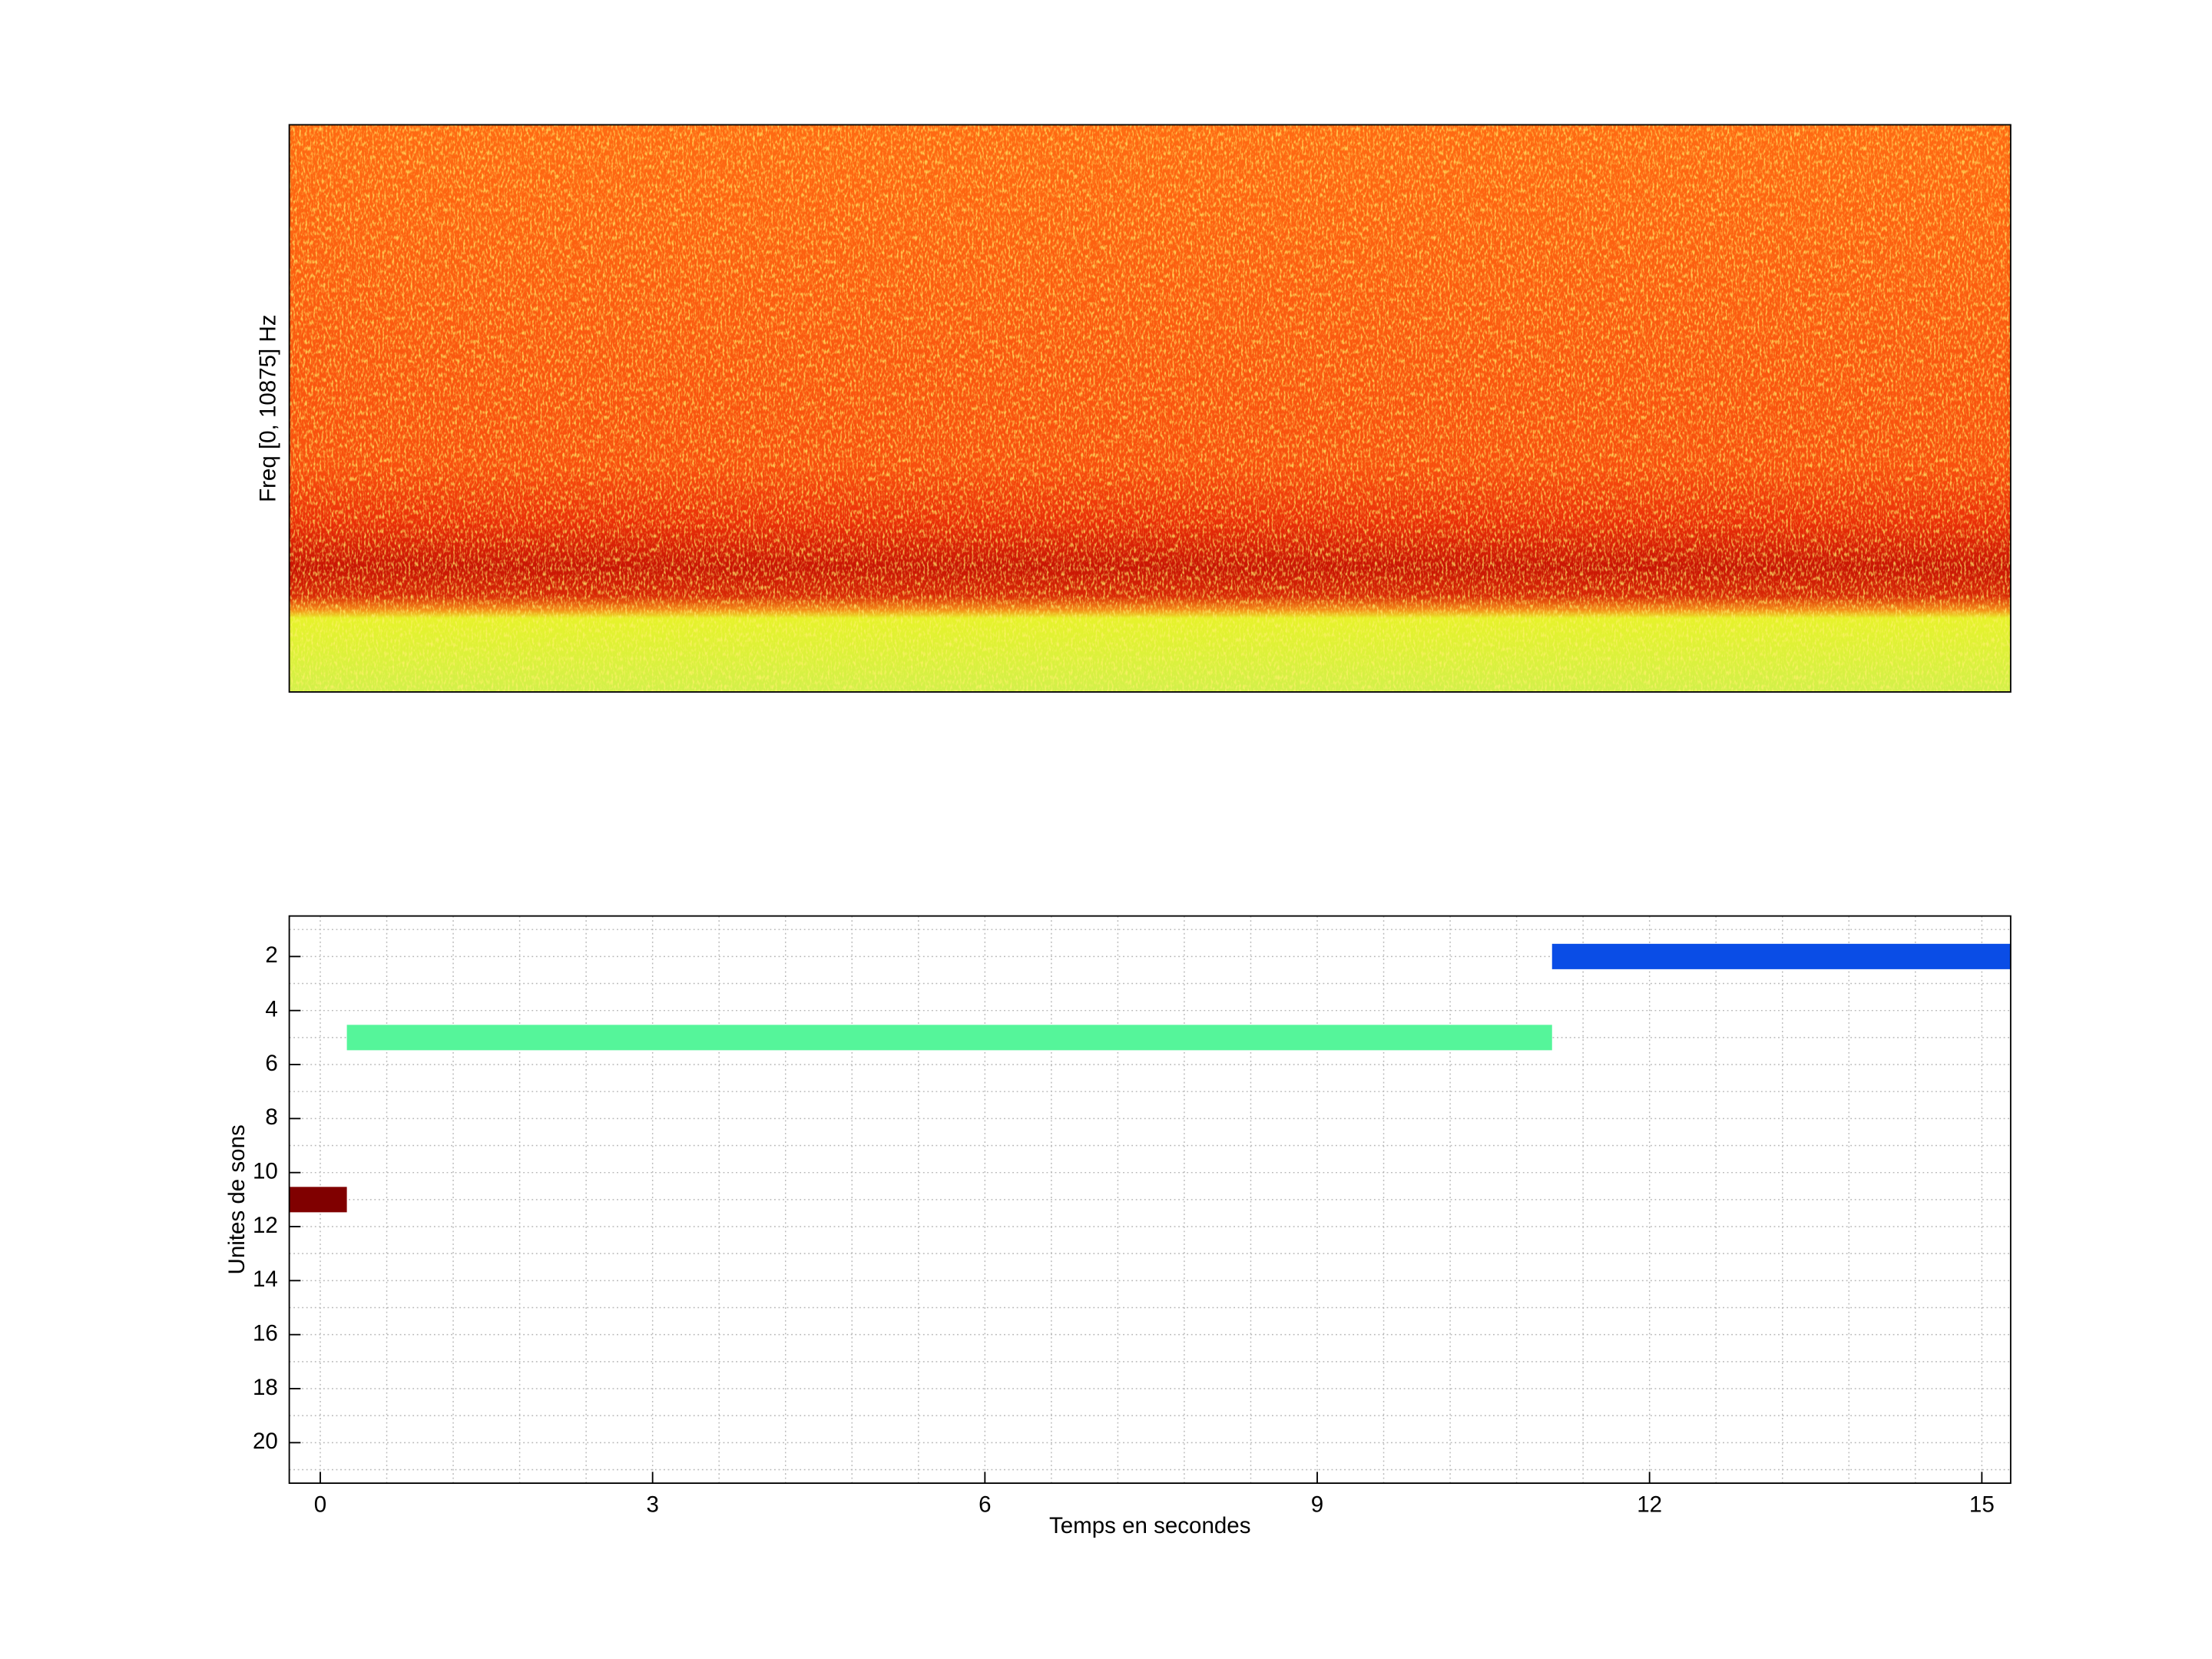 Image resolution: width=2212 pixels, height=1659 pixels. I want to click on y-axis-label: Unites de sons, so click(237, 1199).